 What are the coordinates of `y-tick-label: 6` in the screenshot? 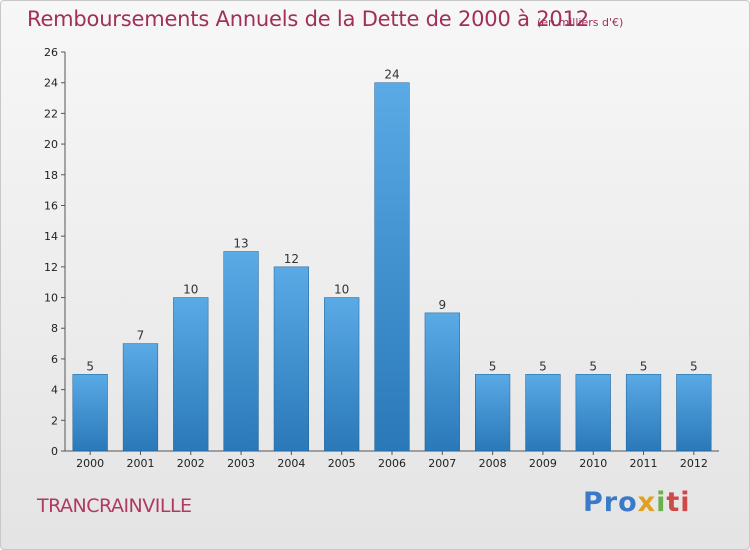 It's located at (54, 359).